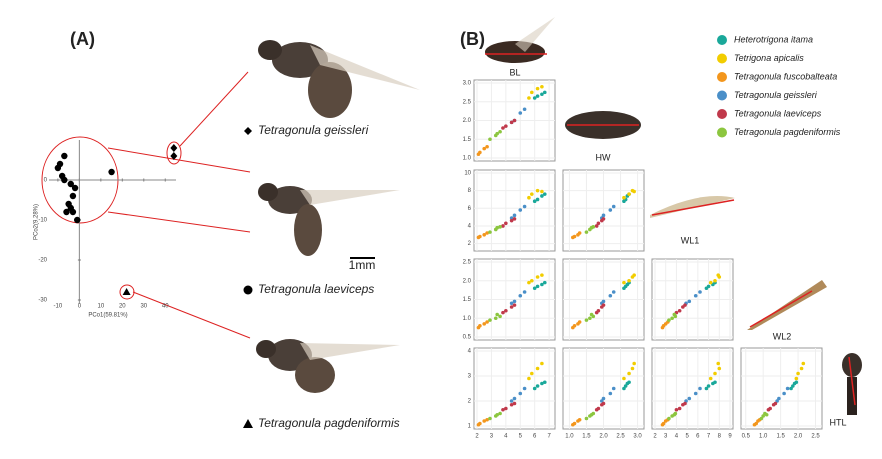  I want to click on y-tick-label: 3.0, so click(467, 84).